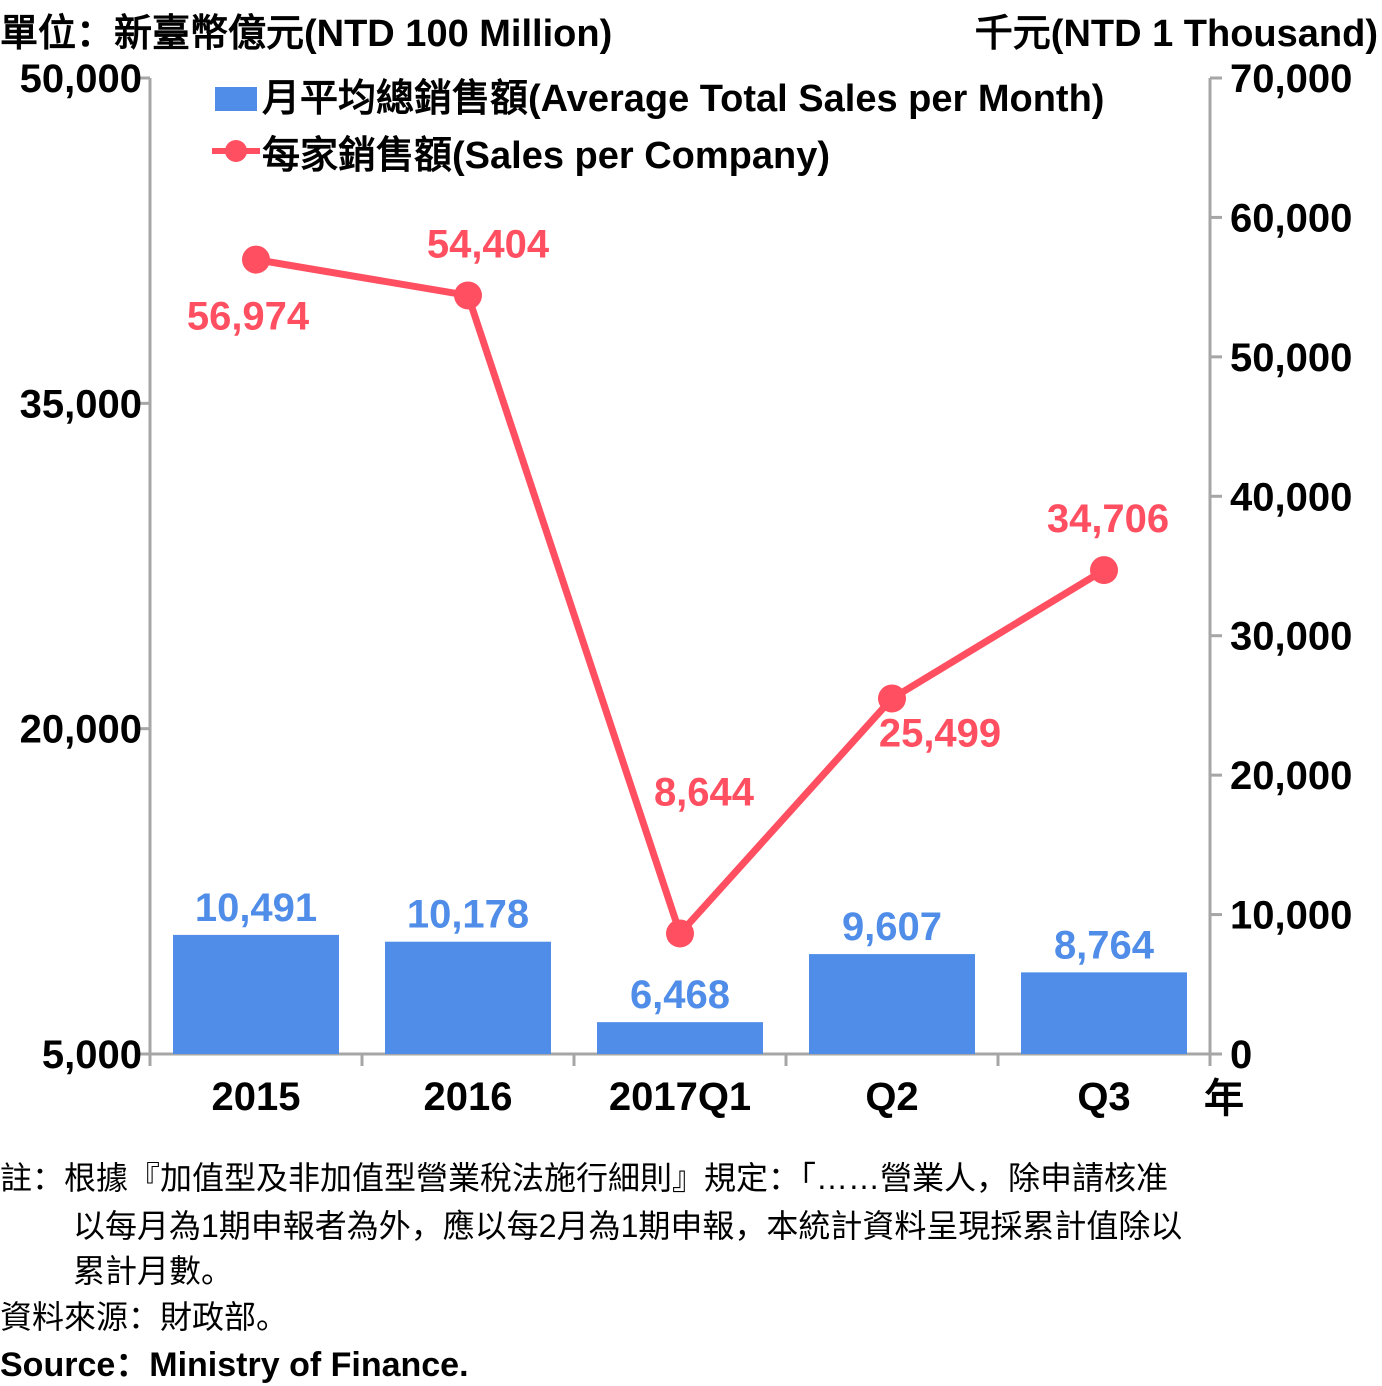  Describe the element at coordinates (153, 1271) in the screenshot. I see `note-line-3: 累計月數。` at that location.